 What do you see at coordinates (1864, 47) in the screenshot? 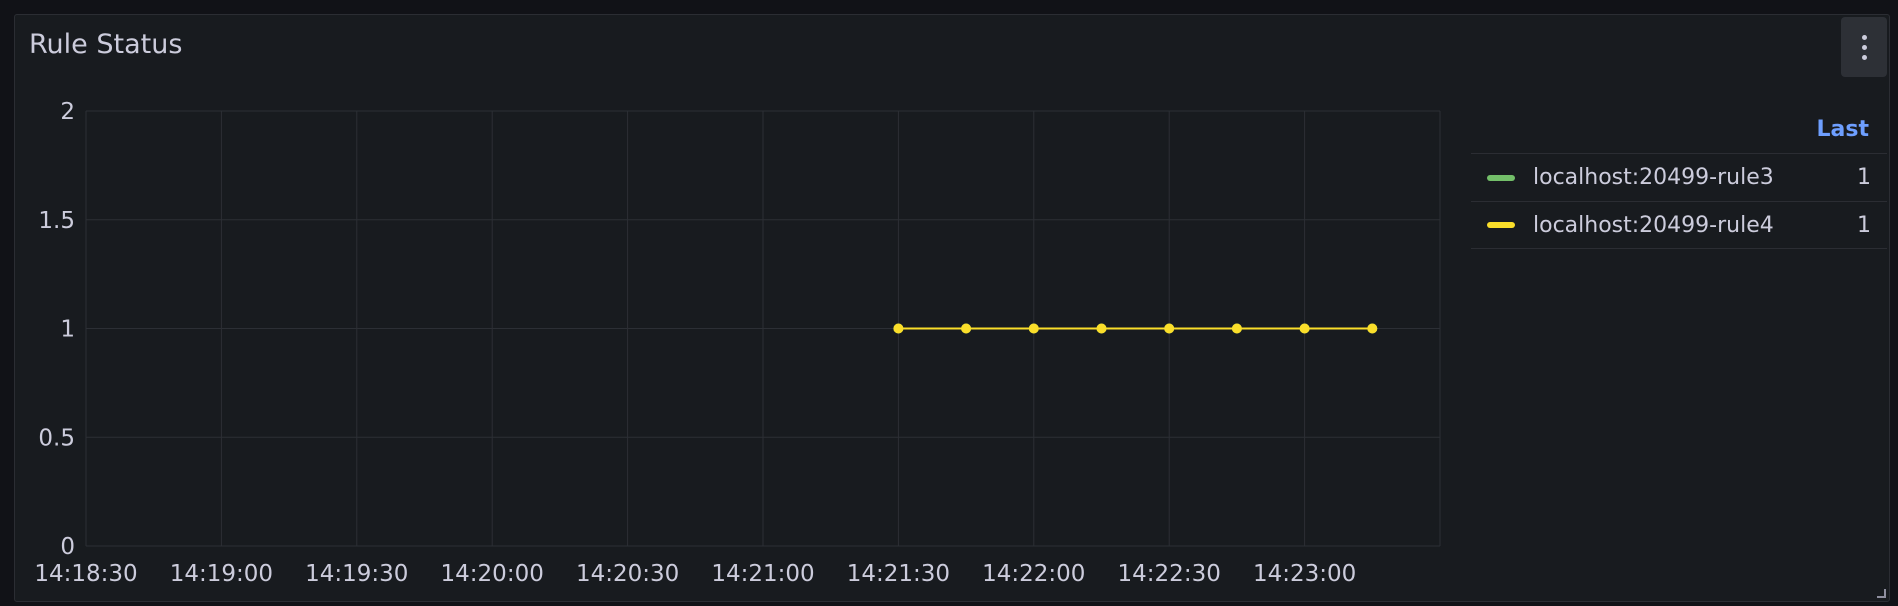
I see `panel-menu-button` at bounding box center [1864, 47].